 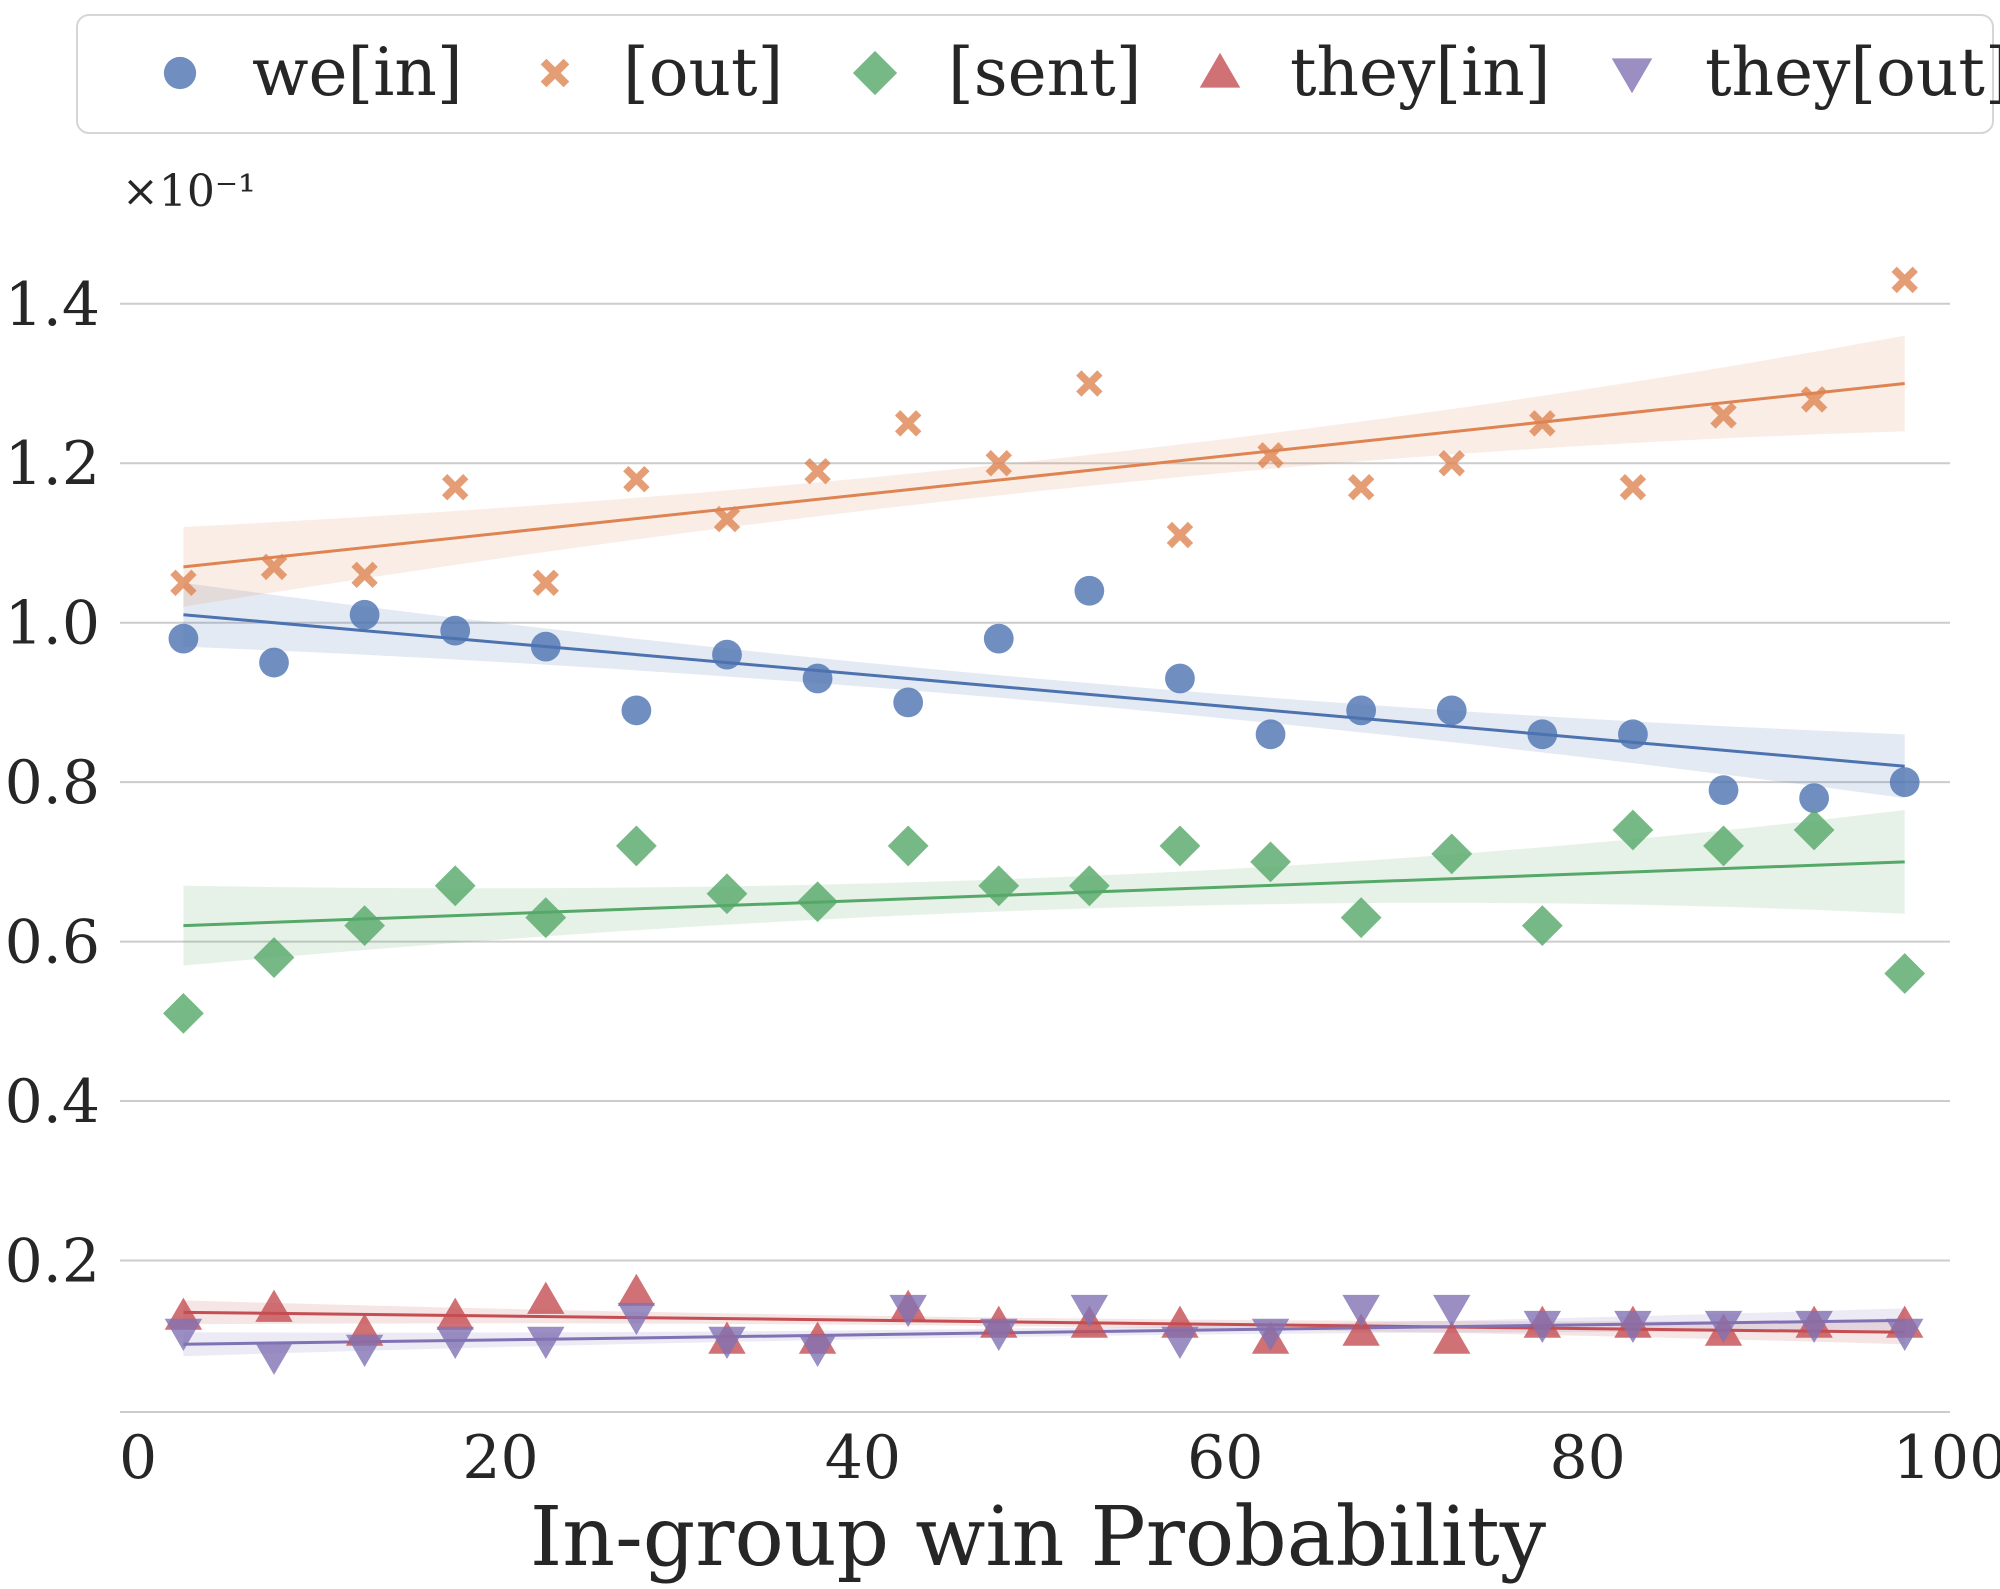 I want to click on legend-label-sent: [sent], so click(x=1044, y=72).